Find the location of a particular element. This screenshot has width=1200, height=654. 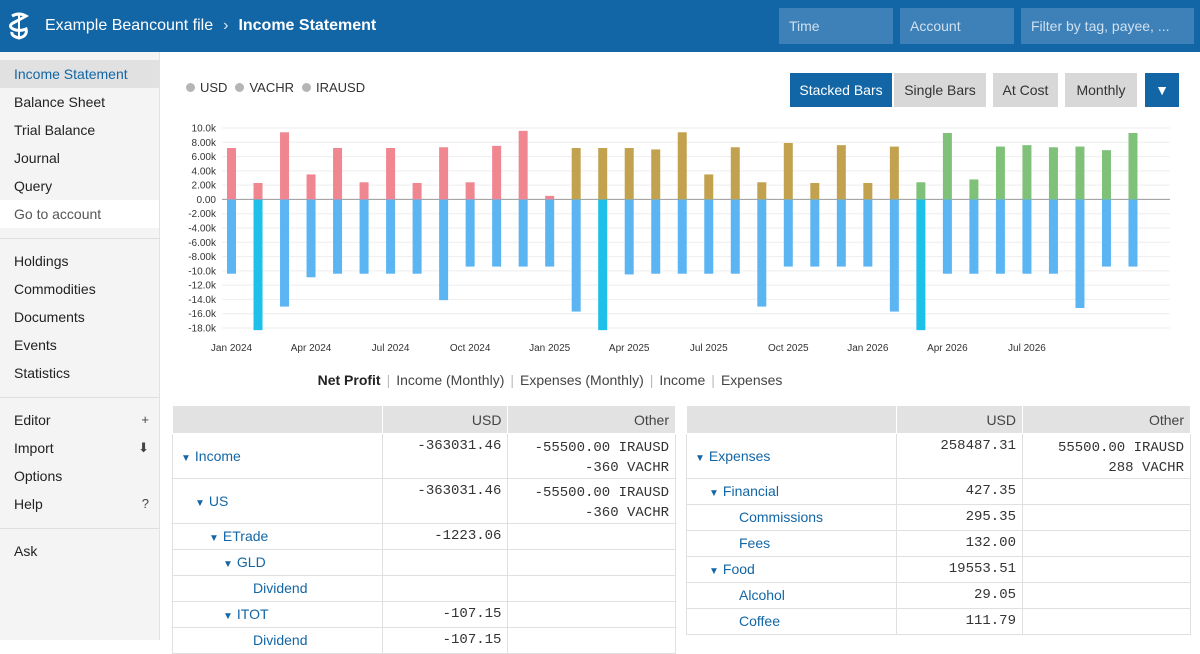

account-link: Income is located at coordinates (217, 456).